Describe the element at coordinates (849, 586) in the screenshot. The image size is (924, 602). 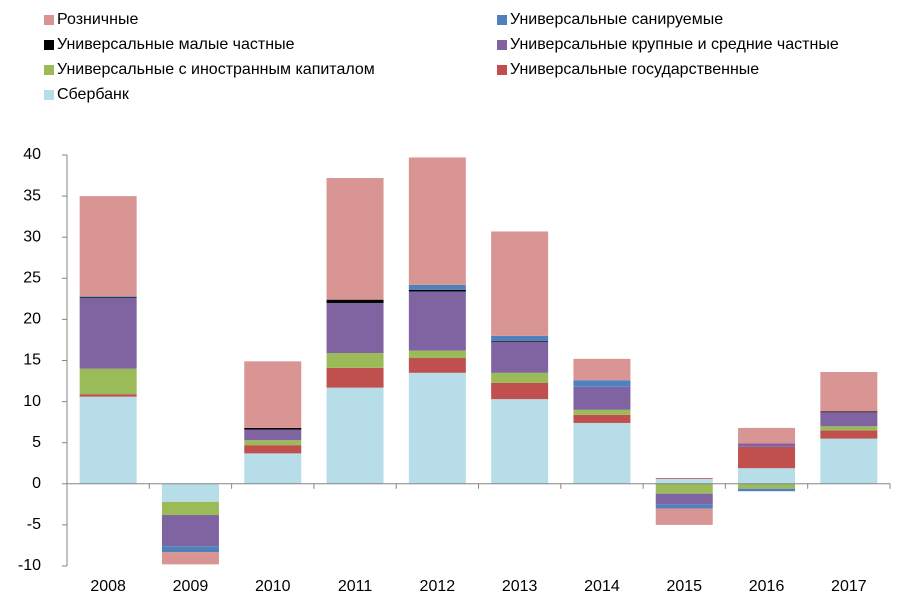
I see `x-tick-label: 2017` at that location.